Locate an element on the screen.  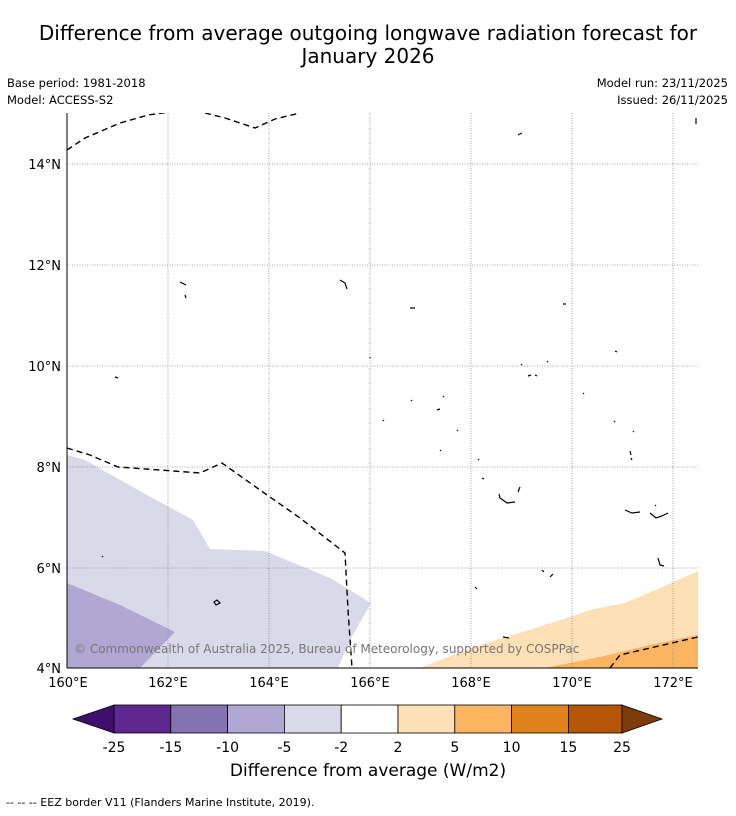
colorbar-tick: -15 is located at coordinates (170, 748).